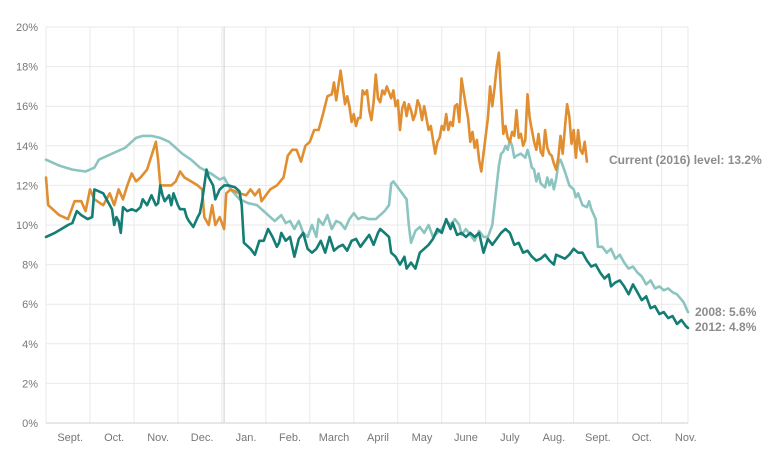 The width and height of the screenshot is (779, 459). What do you see at coordinates (202, 438) in the screenshot?
I see `x-tick-label: Dec.` at bounding box center [202, 438].